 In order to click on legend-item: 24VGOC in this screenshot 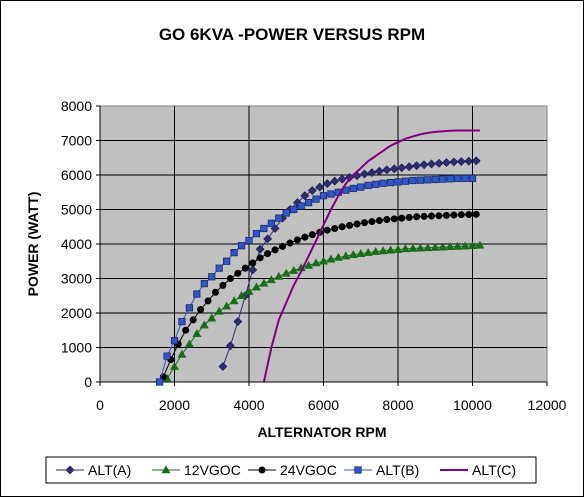, I will do `click(292, 470)`.